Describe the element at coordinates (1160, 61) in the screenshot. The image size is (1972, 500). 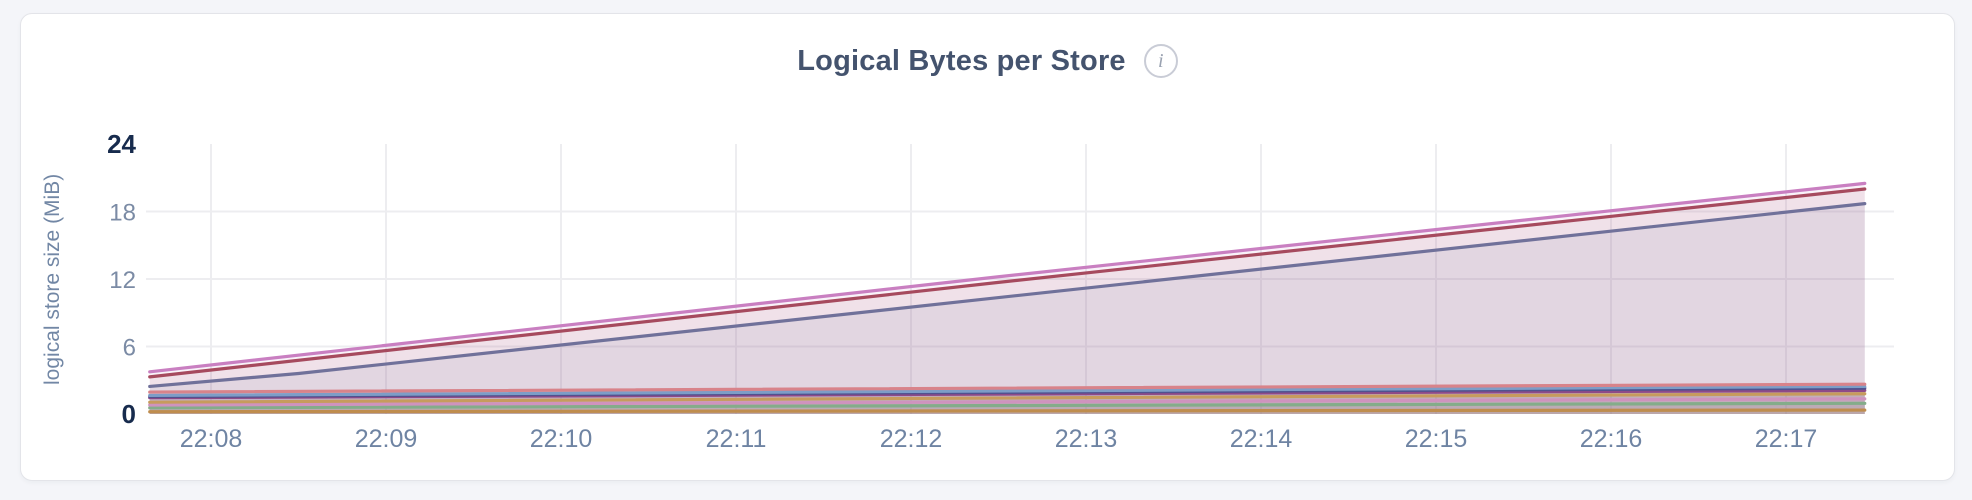
I see `info-icon: i` at that location.